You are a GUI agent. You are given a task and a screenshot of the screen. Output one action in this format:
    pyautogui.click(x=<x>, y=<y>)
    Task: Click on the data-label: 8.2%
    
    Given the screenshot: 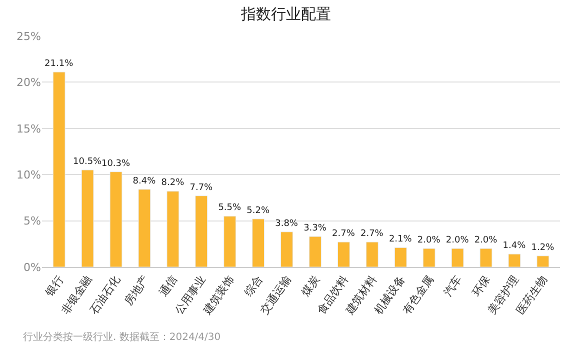 What is the action you would take?
    pyautogui.click(x=173, y=183)
    